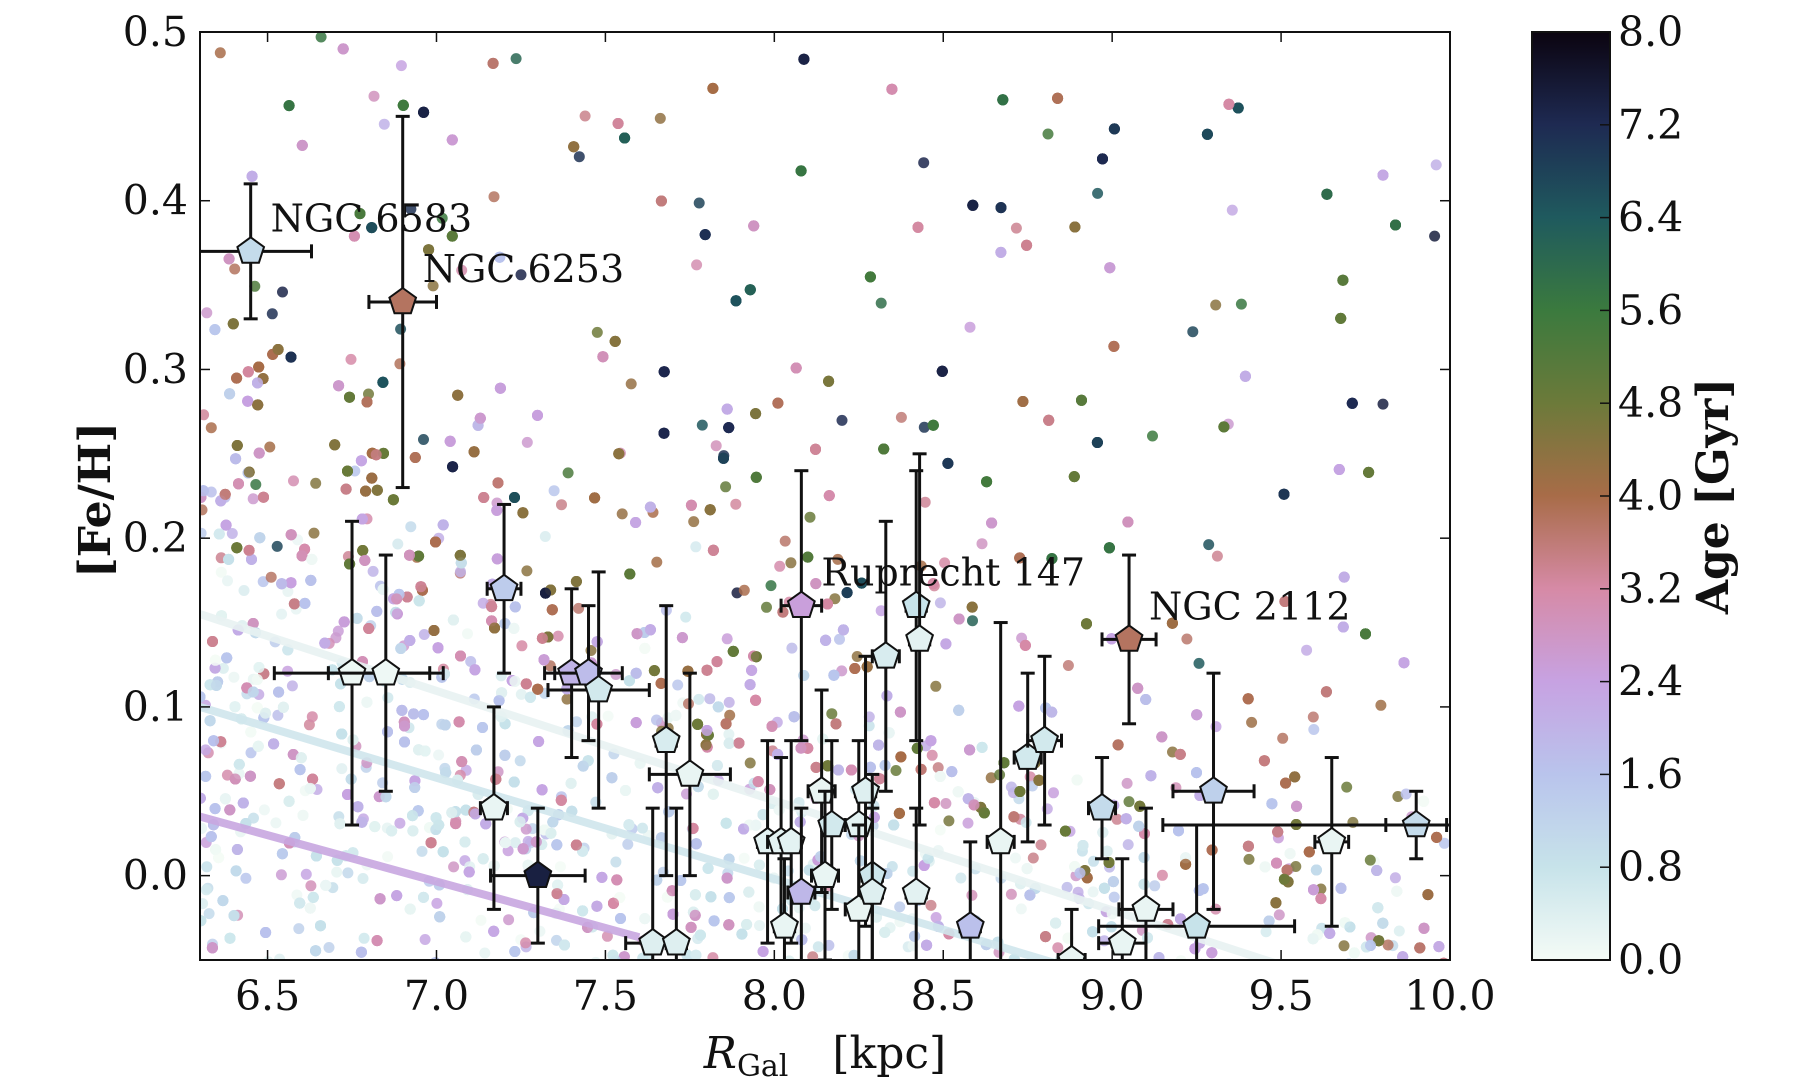 Image resolution: width=1800 pixels, height=1080 pixels. What do you see at coordinates (1650, 960) in the screenshot?
I see `colorbar-tick-label: 0.0` at bounding box center [1650, 960].